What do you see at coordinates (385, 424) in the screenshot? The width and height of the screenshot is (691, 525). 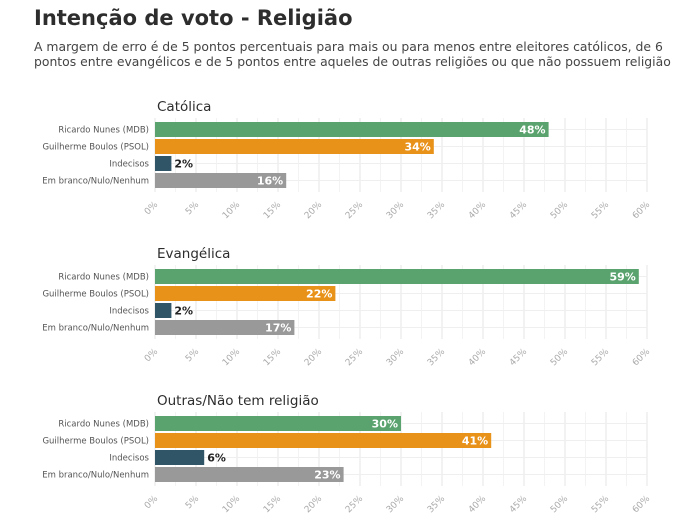 I see `data-label: 30%` at bounding box center [385, 424].